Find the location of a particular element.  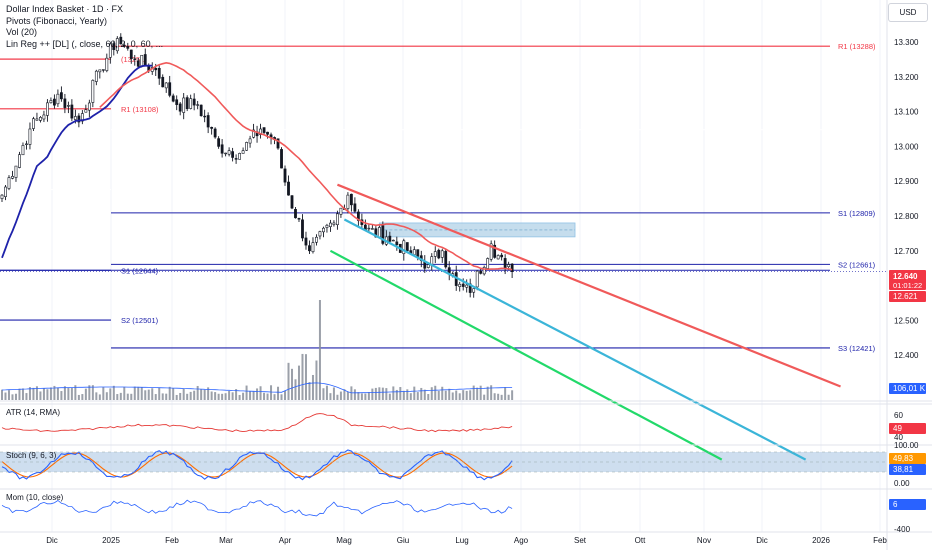

symbol-title: Dollar Index Basket · 1D · FX is located at coordinates (65, 9).